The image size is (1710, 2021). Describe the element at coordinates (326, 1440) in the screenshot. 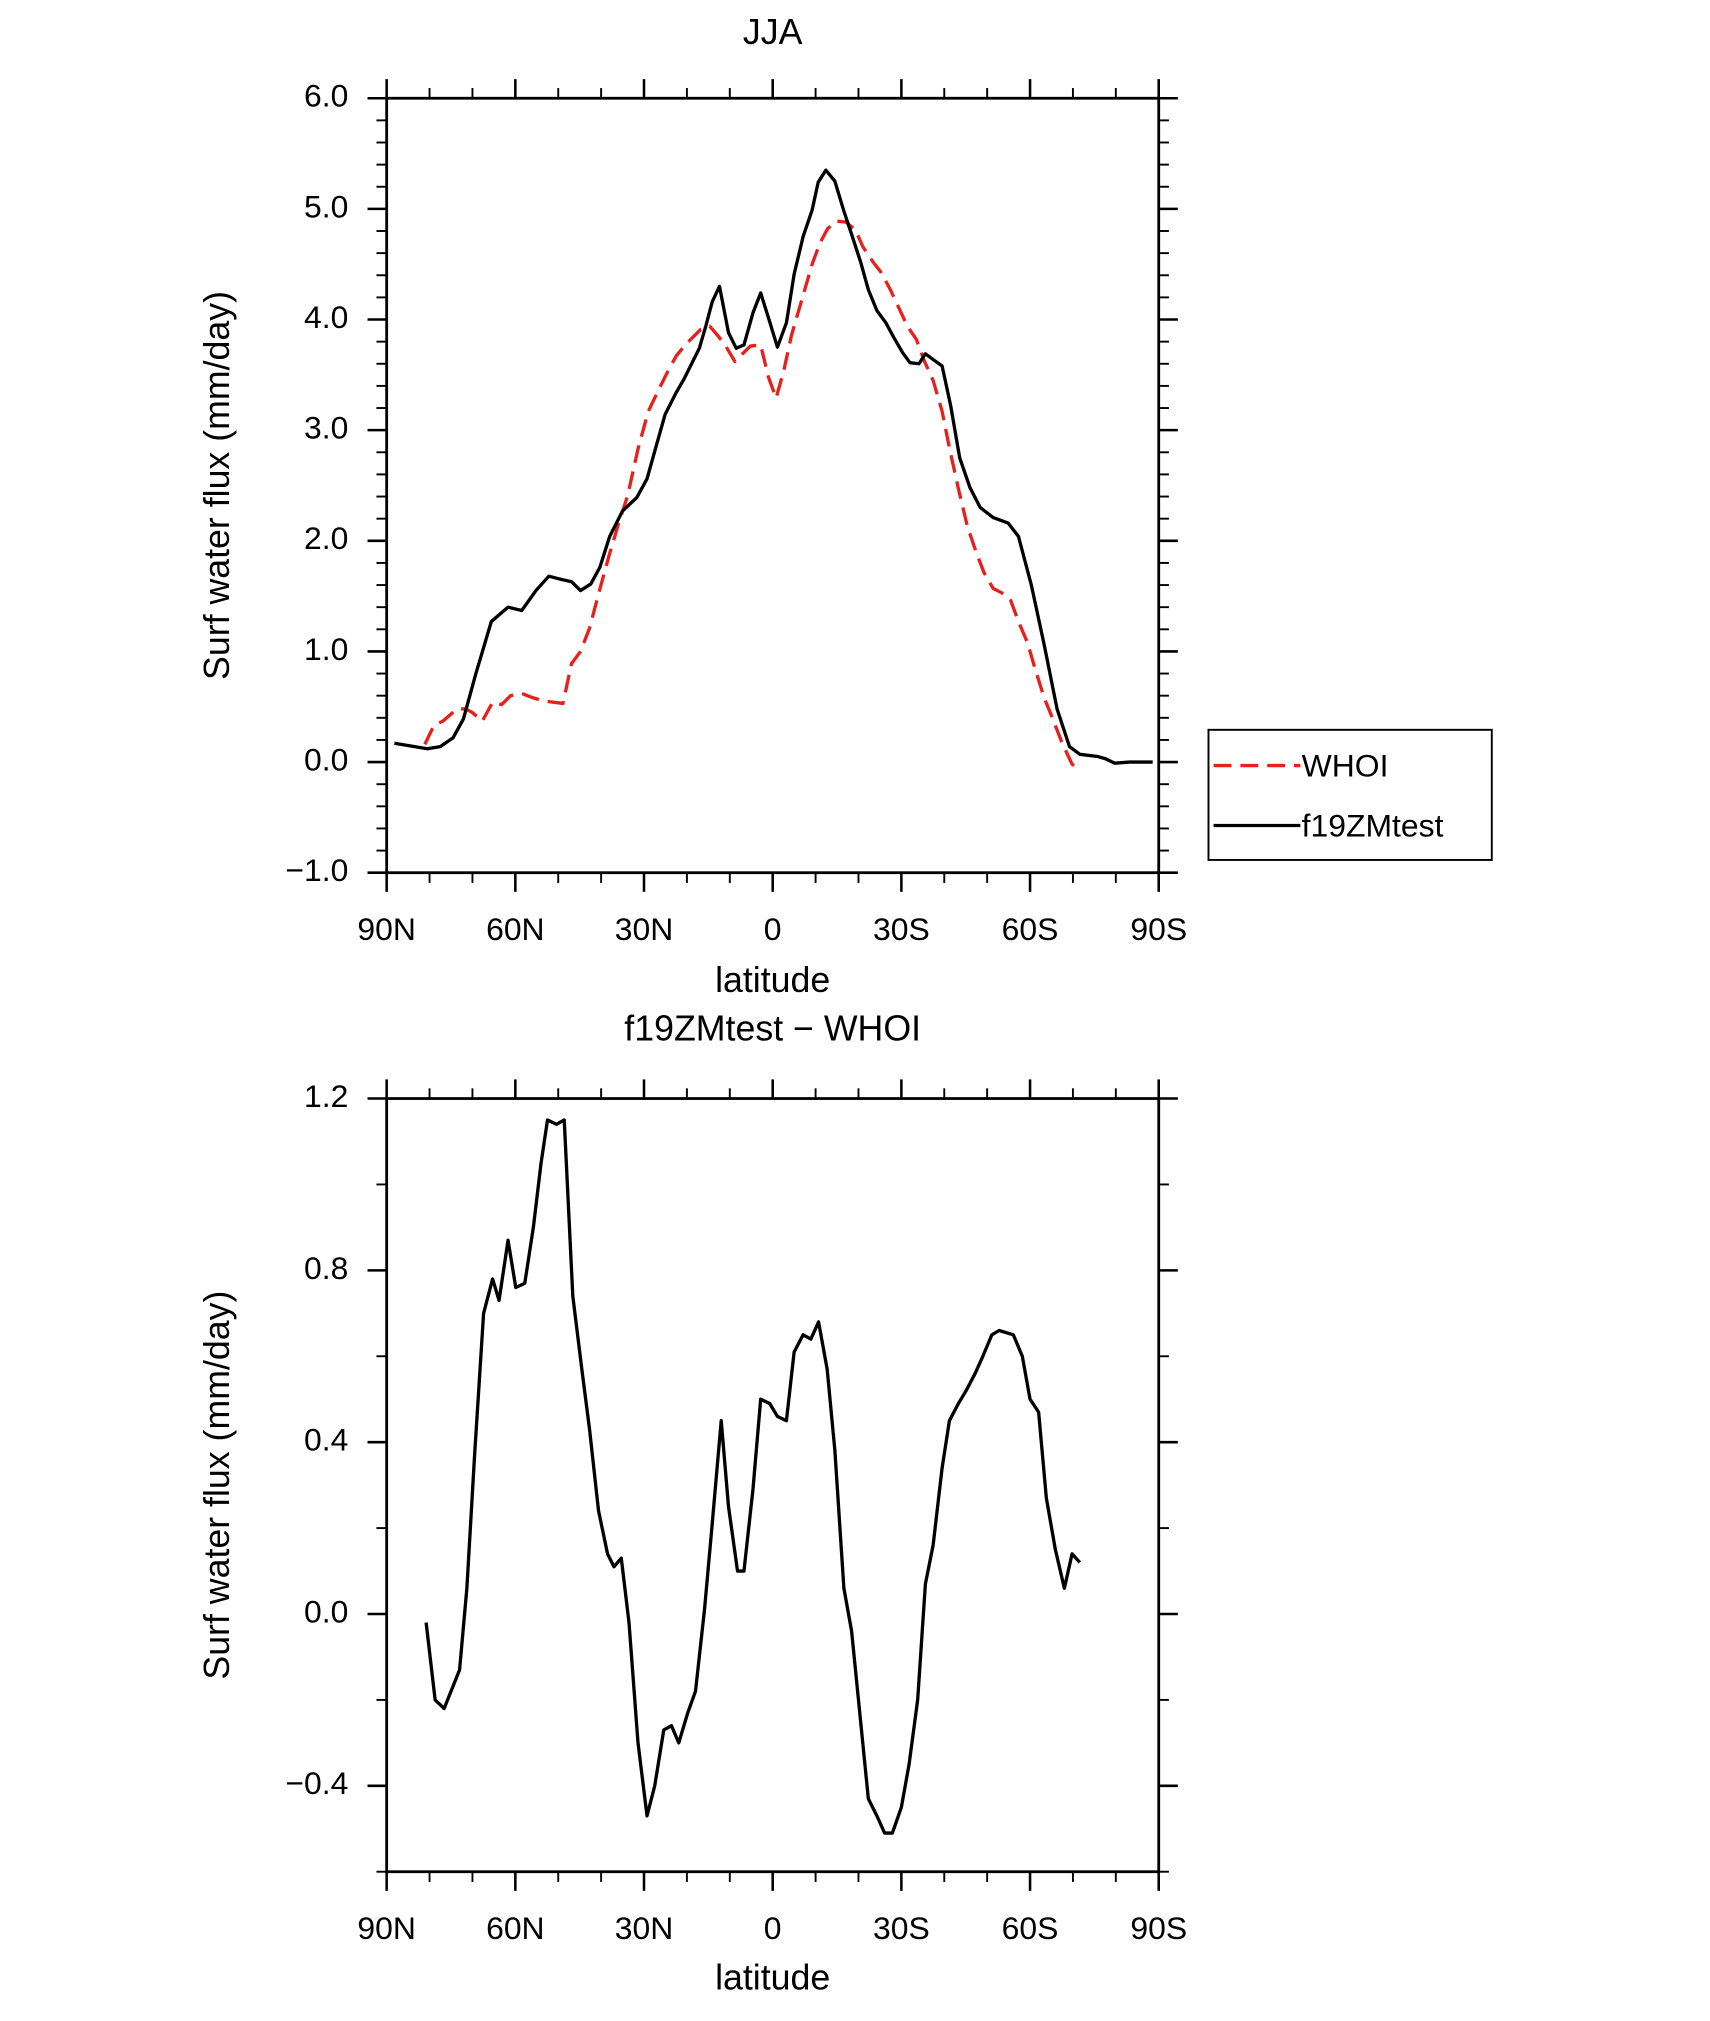

I see `y-tick-label: 0.4` at that location.